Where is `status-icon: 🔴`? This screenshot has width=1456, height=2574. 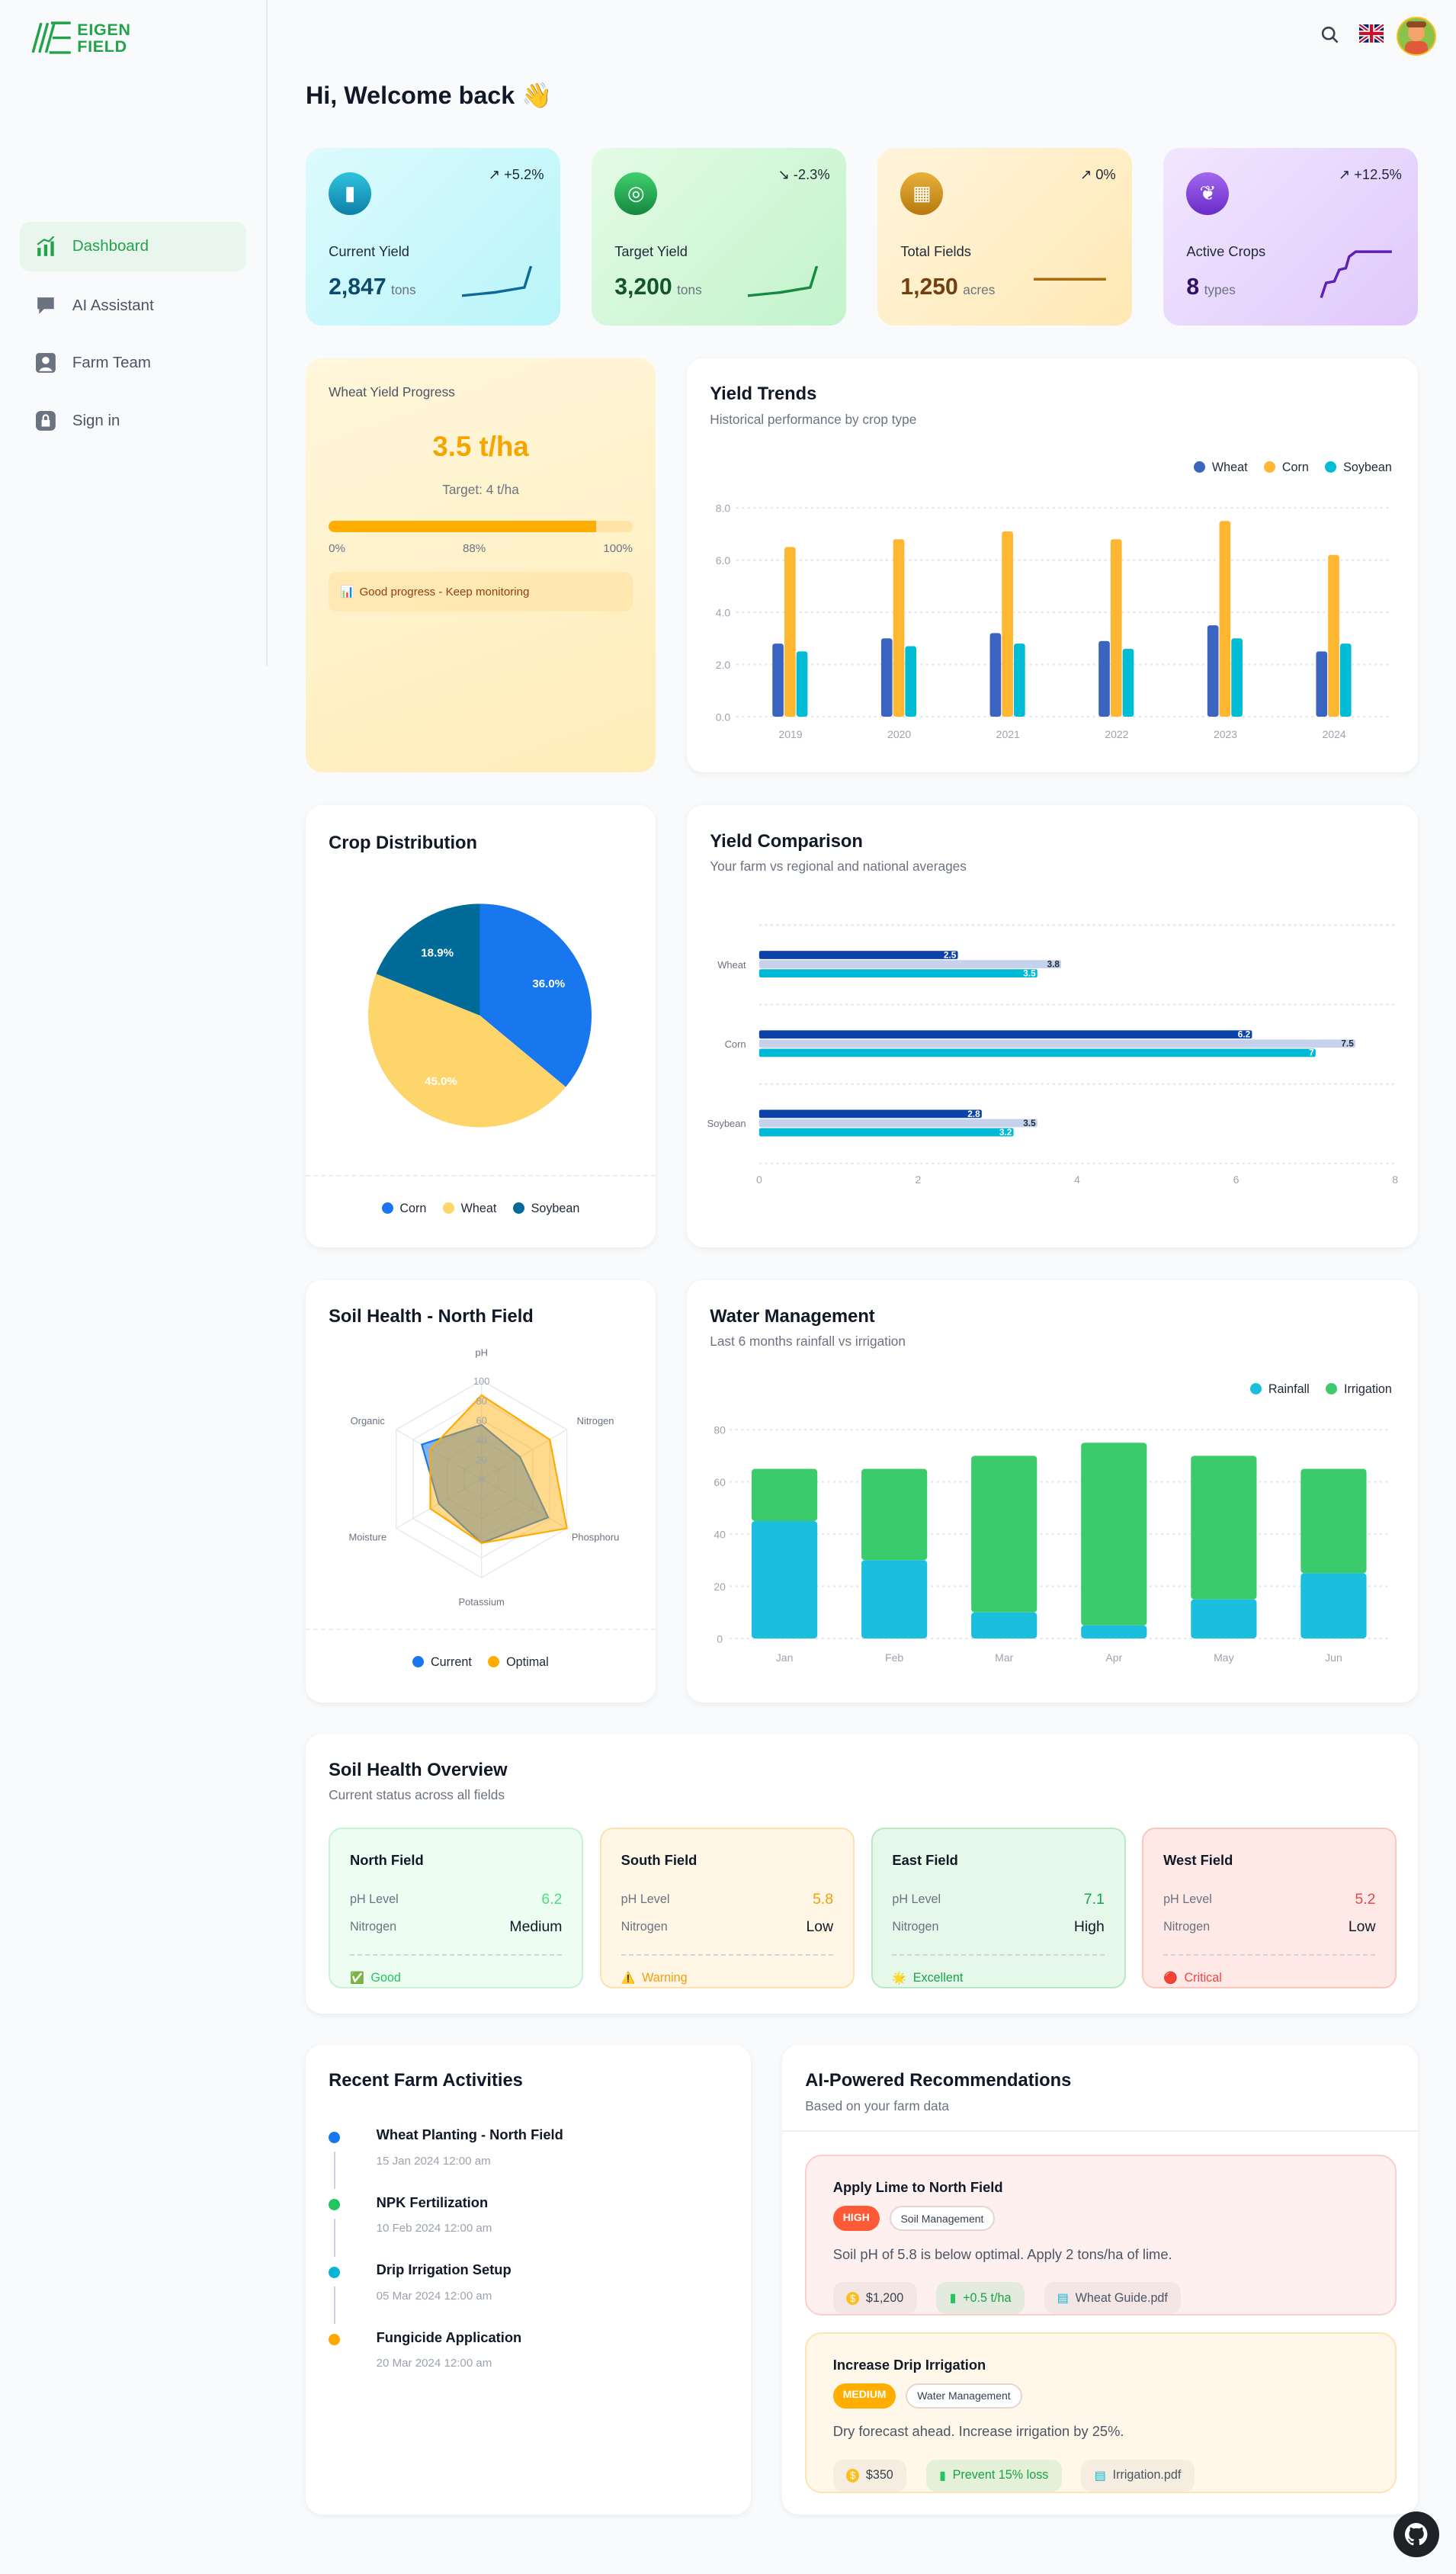
status-icon: 🔴 is located at coordinates (1170, 1978).